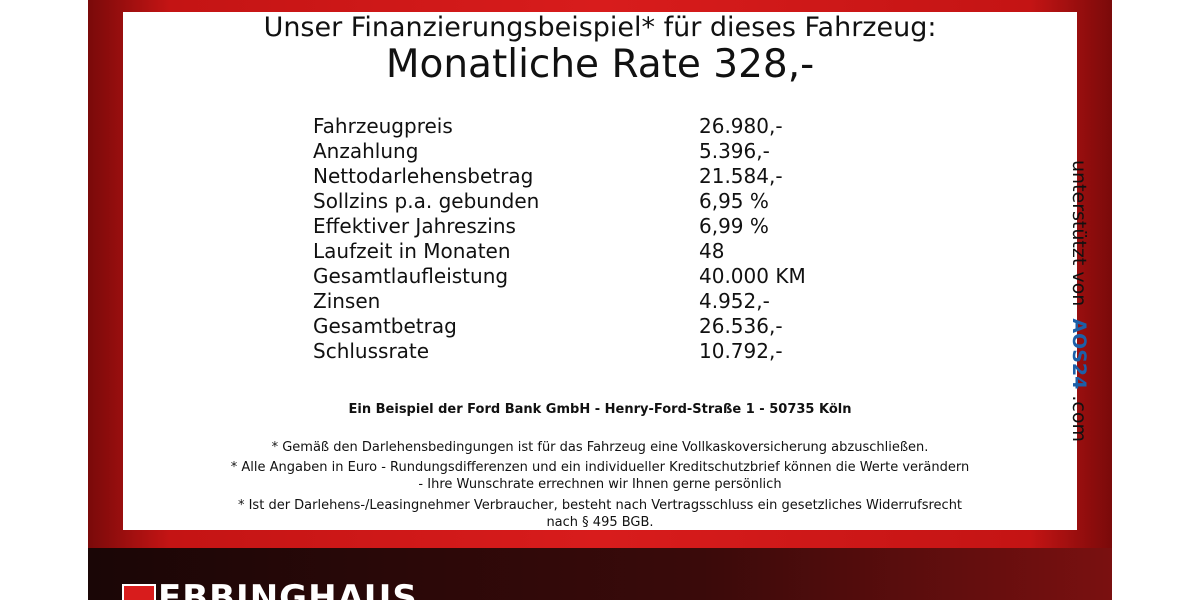  What do you see at coordinates (734, 226) in the screenshot?
I see `row-value: 6,99 %` at bounding box center [734, 226].